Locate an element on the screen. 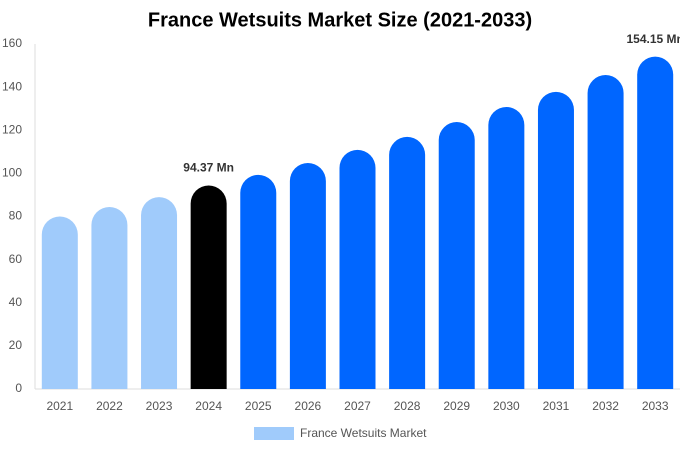 This screenshot has height=450, width=680. x-tick-label: 2025 is located at coordinates (258, 406).